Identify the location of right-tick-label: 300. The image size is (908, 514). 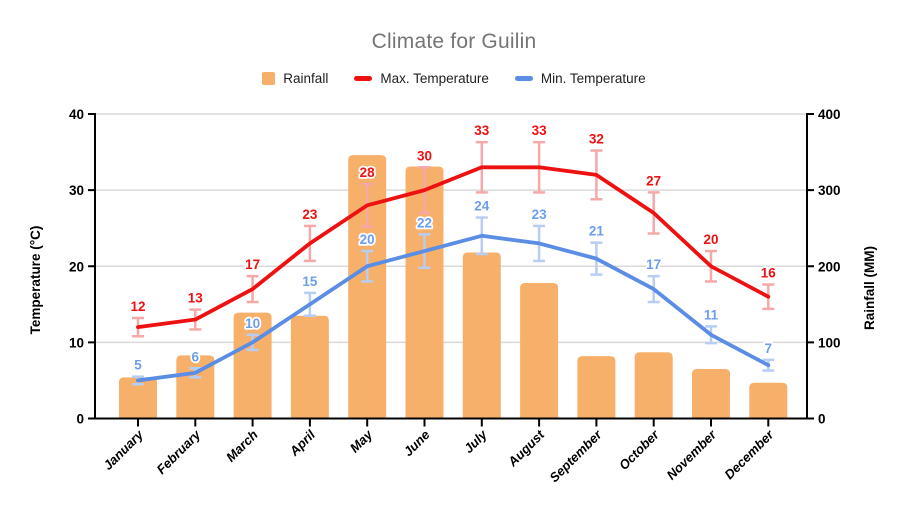
(829, 190).